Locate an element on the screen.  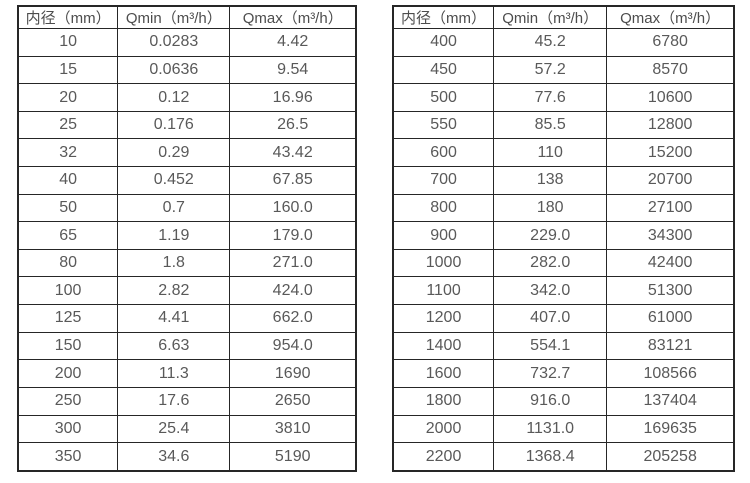
table-cell: 229.0 is located at coordinates (550, 235).